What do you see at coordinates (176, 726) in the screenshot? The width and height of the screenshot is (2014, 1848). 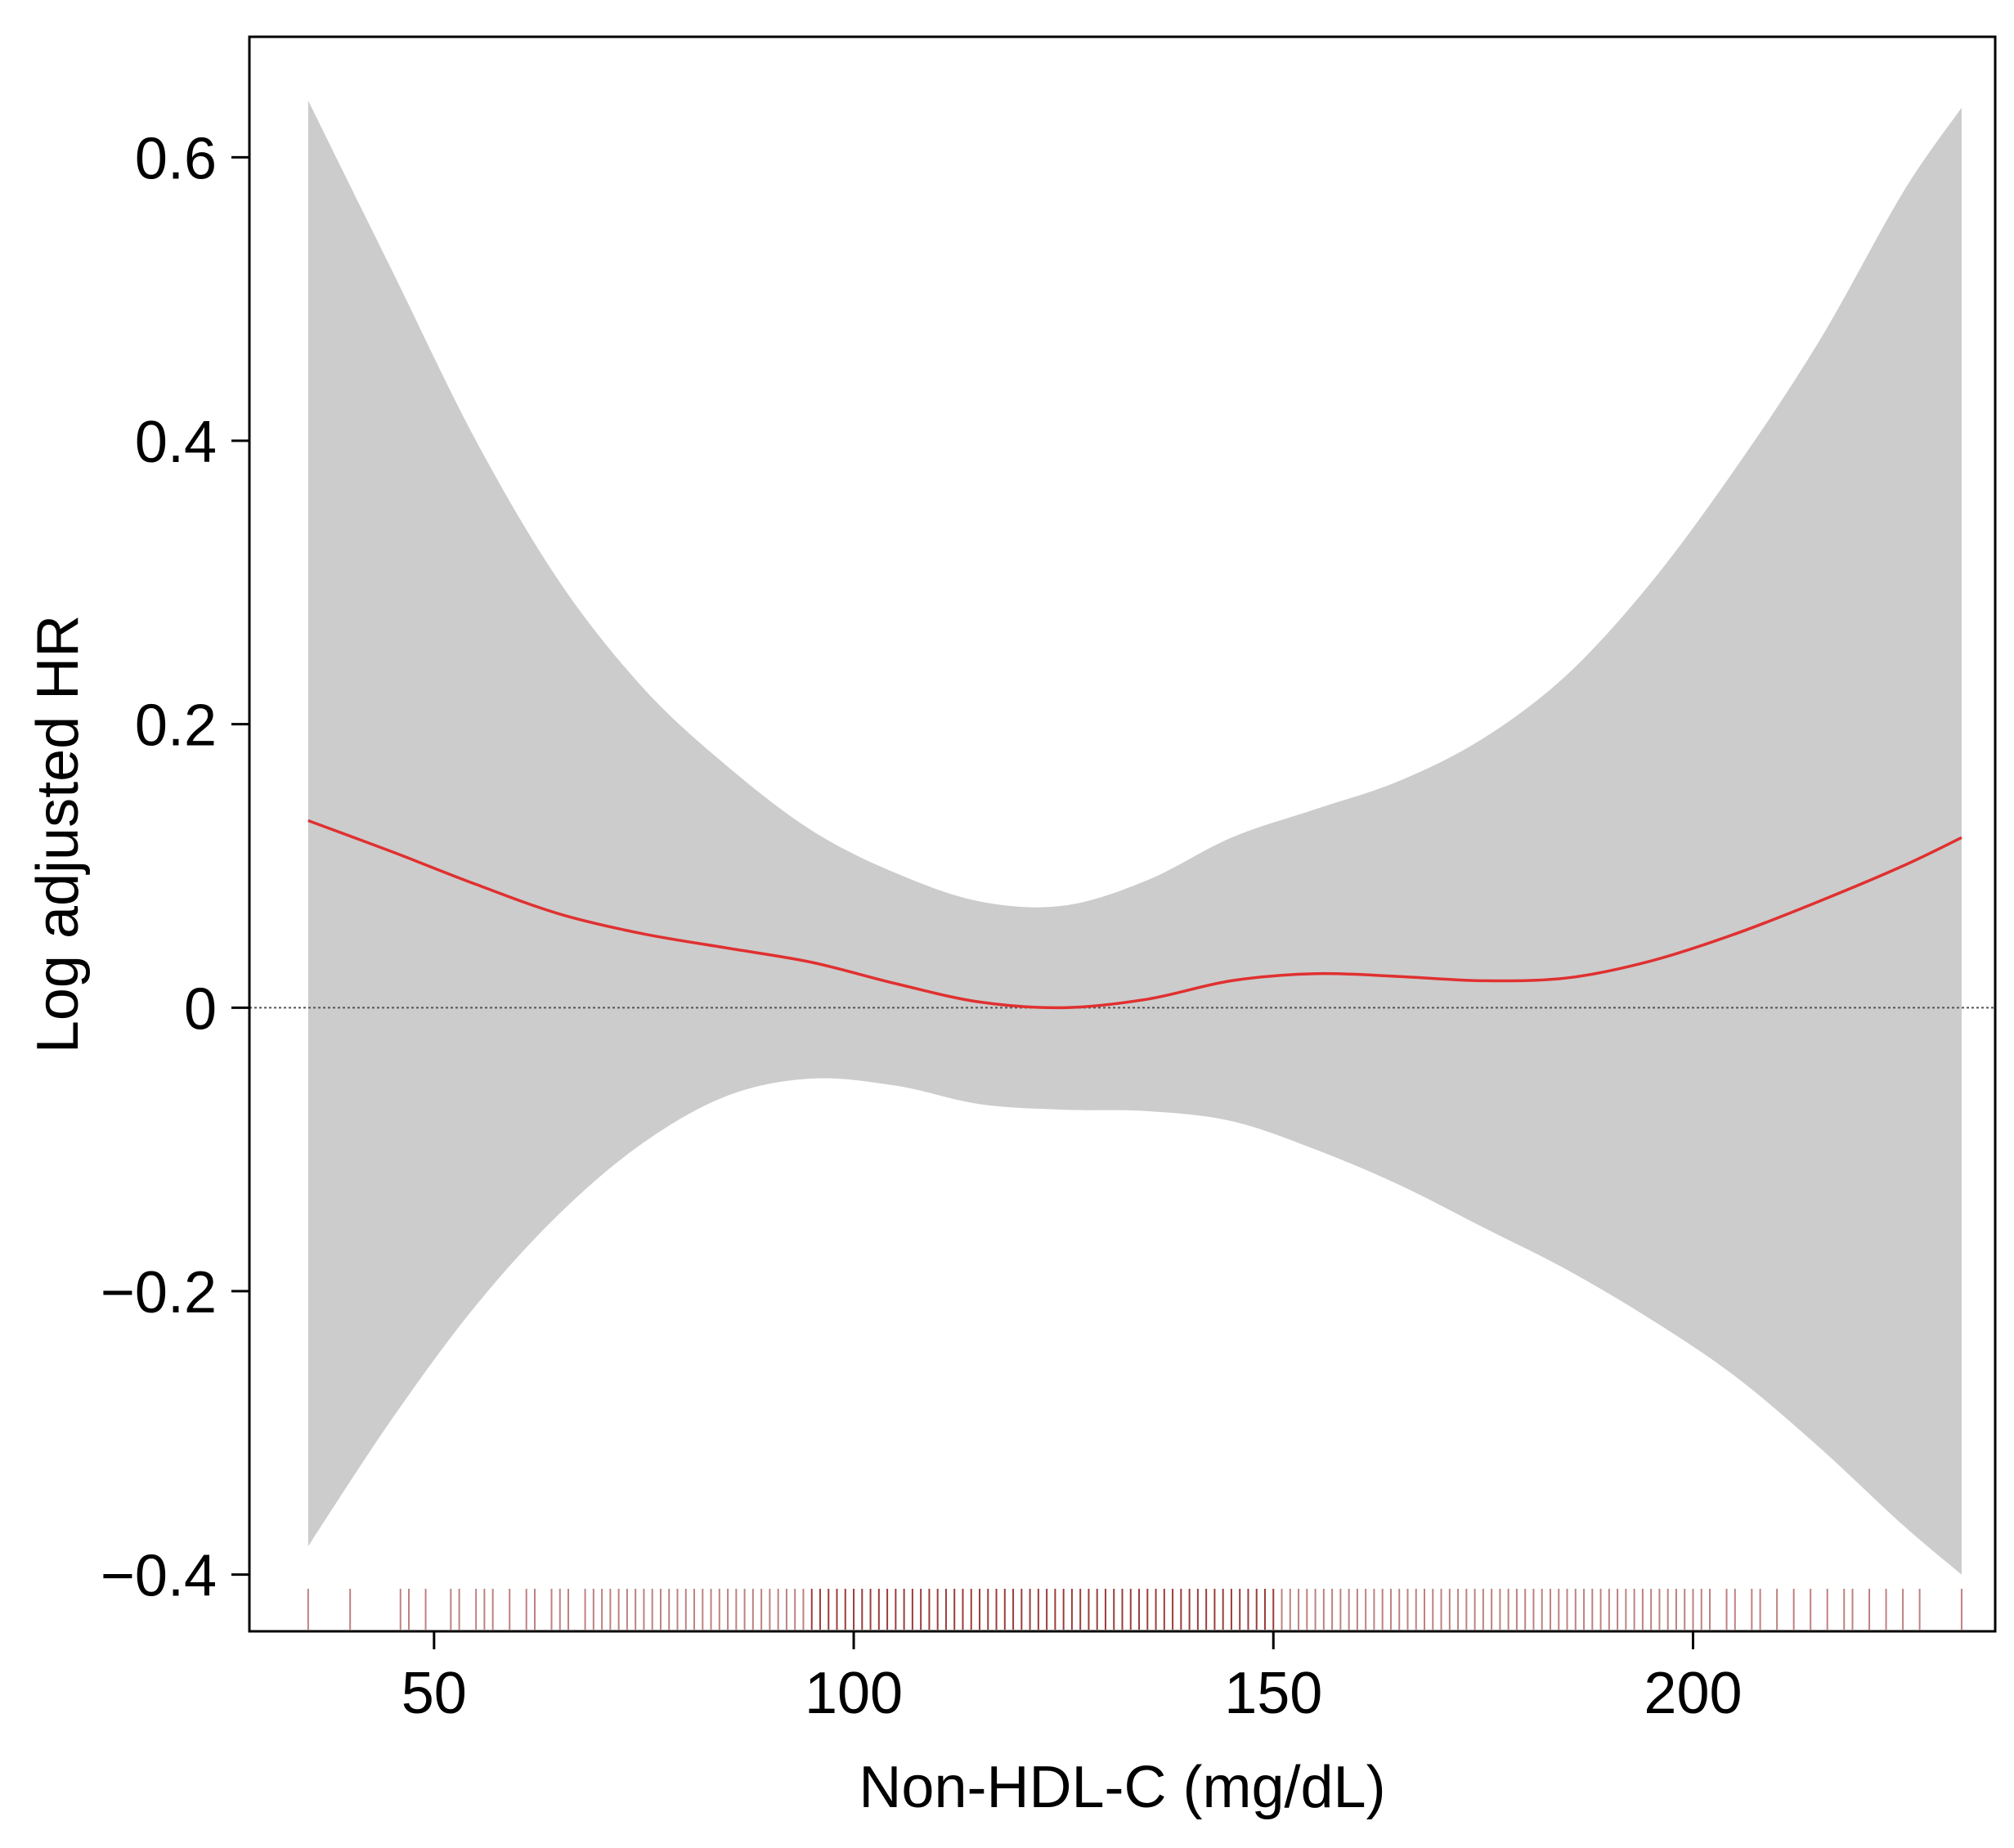 I see `y-tick-label: 0.2` at bounding box center [176, 726].